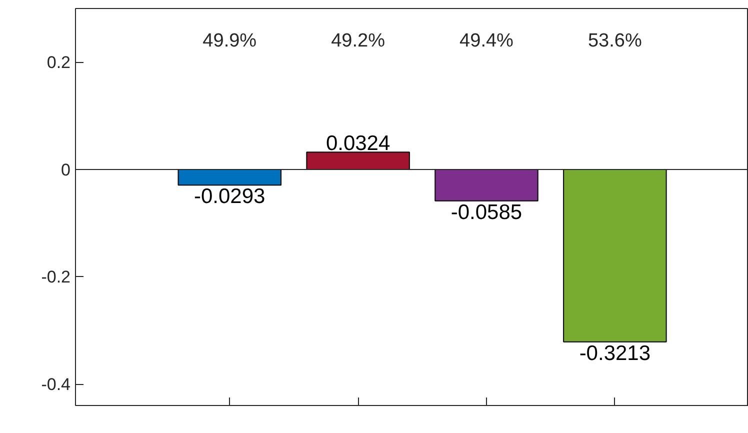  What do you see at coordinates (358, 144) in the screenshot?
I see `data-label: 0.0324` at bounding box center [358, 144].